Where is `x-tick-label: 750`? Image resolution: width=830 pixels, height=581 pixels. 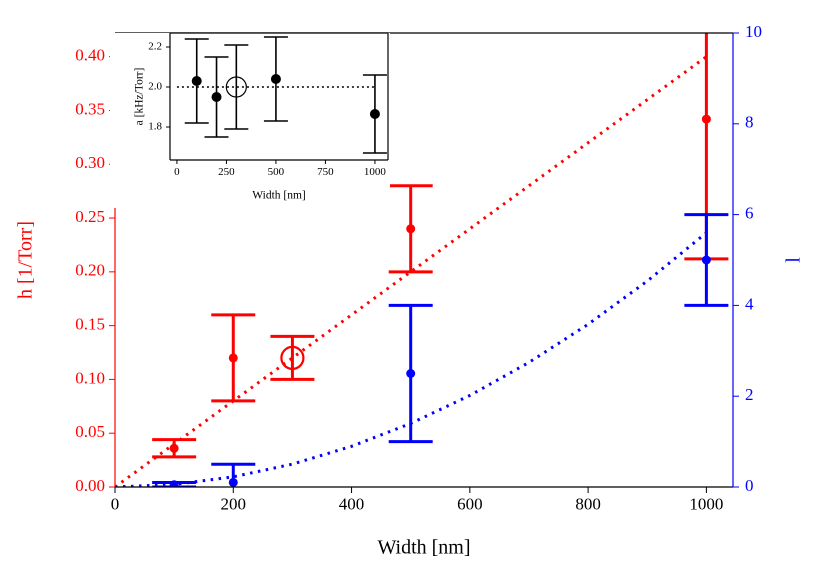
x-tick-label: 750 is located at coordinates (325, 172).